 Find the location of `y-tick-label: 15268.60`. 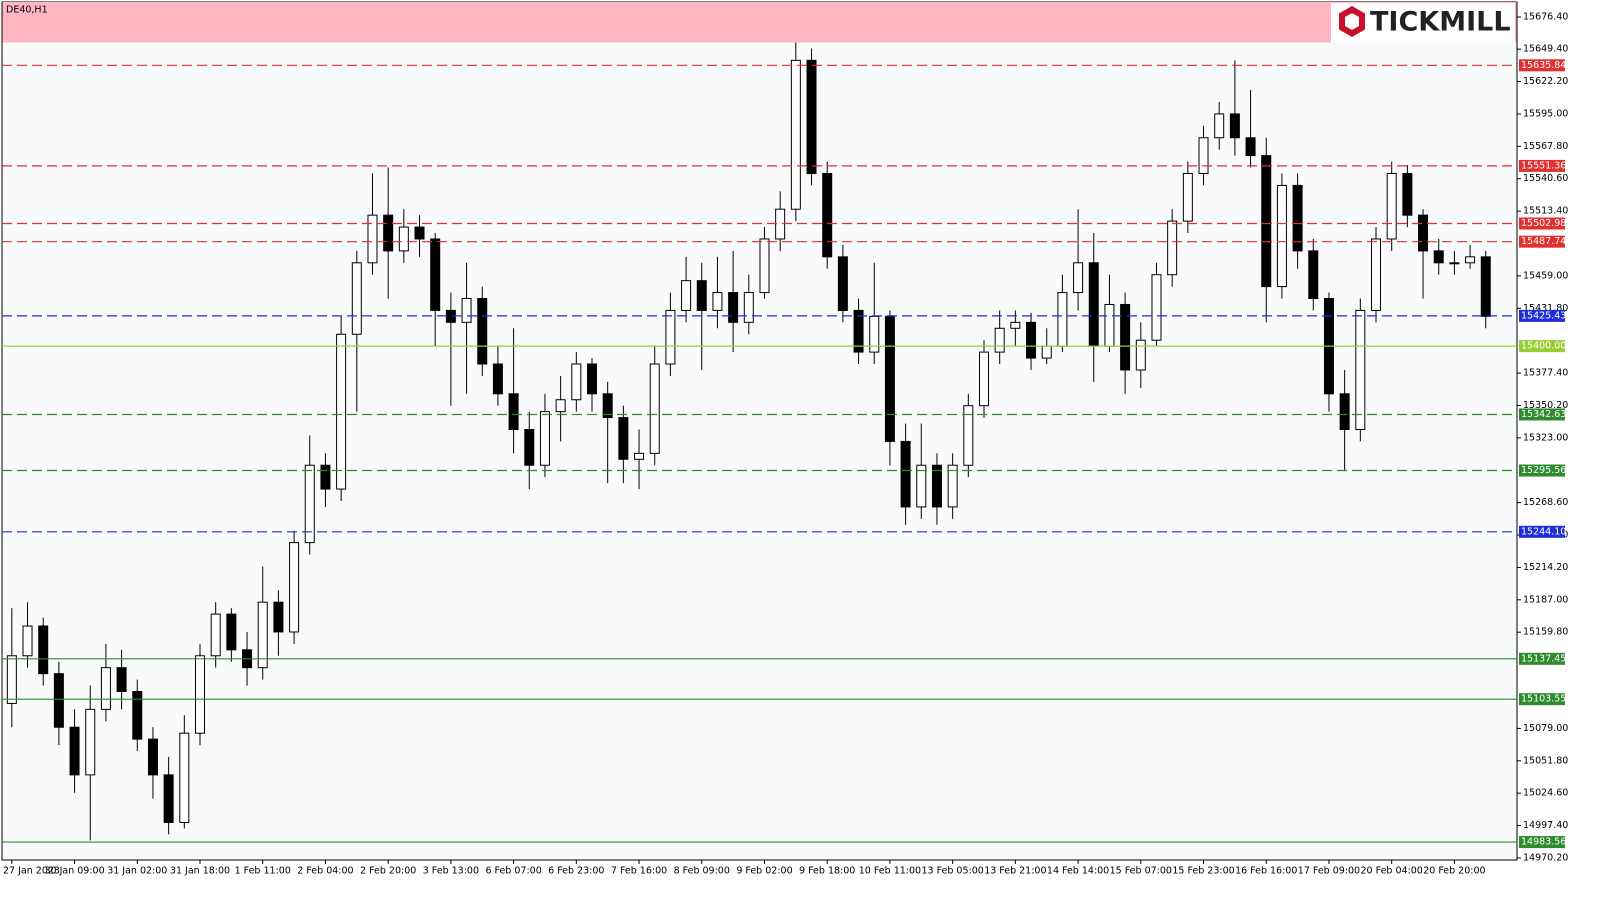

y-tick-label: 15268.60 is located at coordinates (1545, 502).